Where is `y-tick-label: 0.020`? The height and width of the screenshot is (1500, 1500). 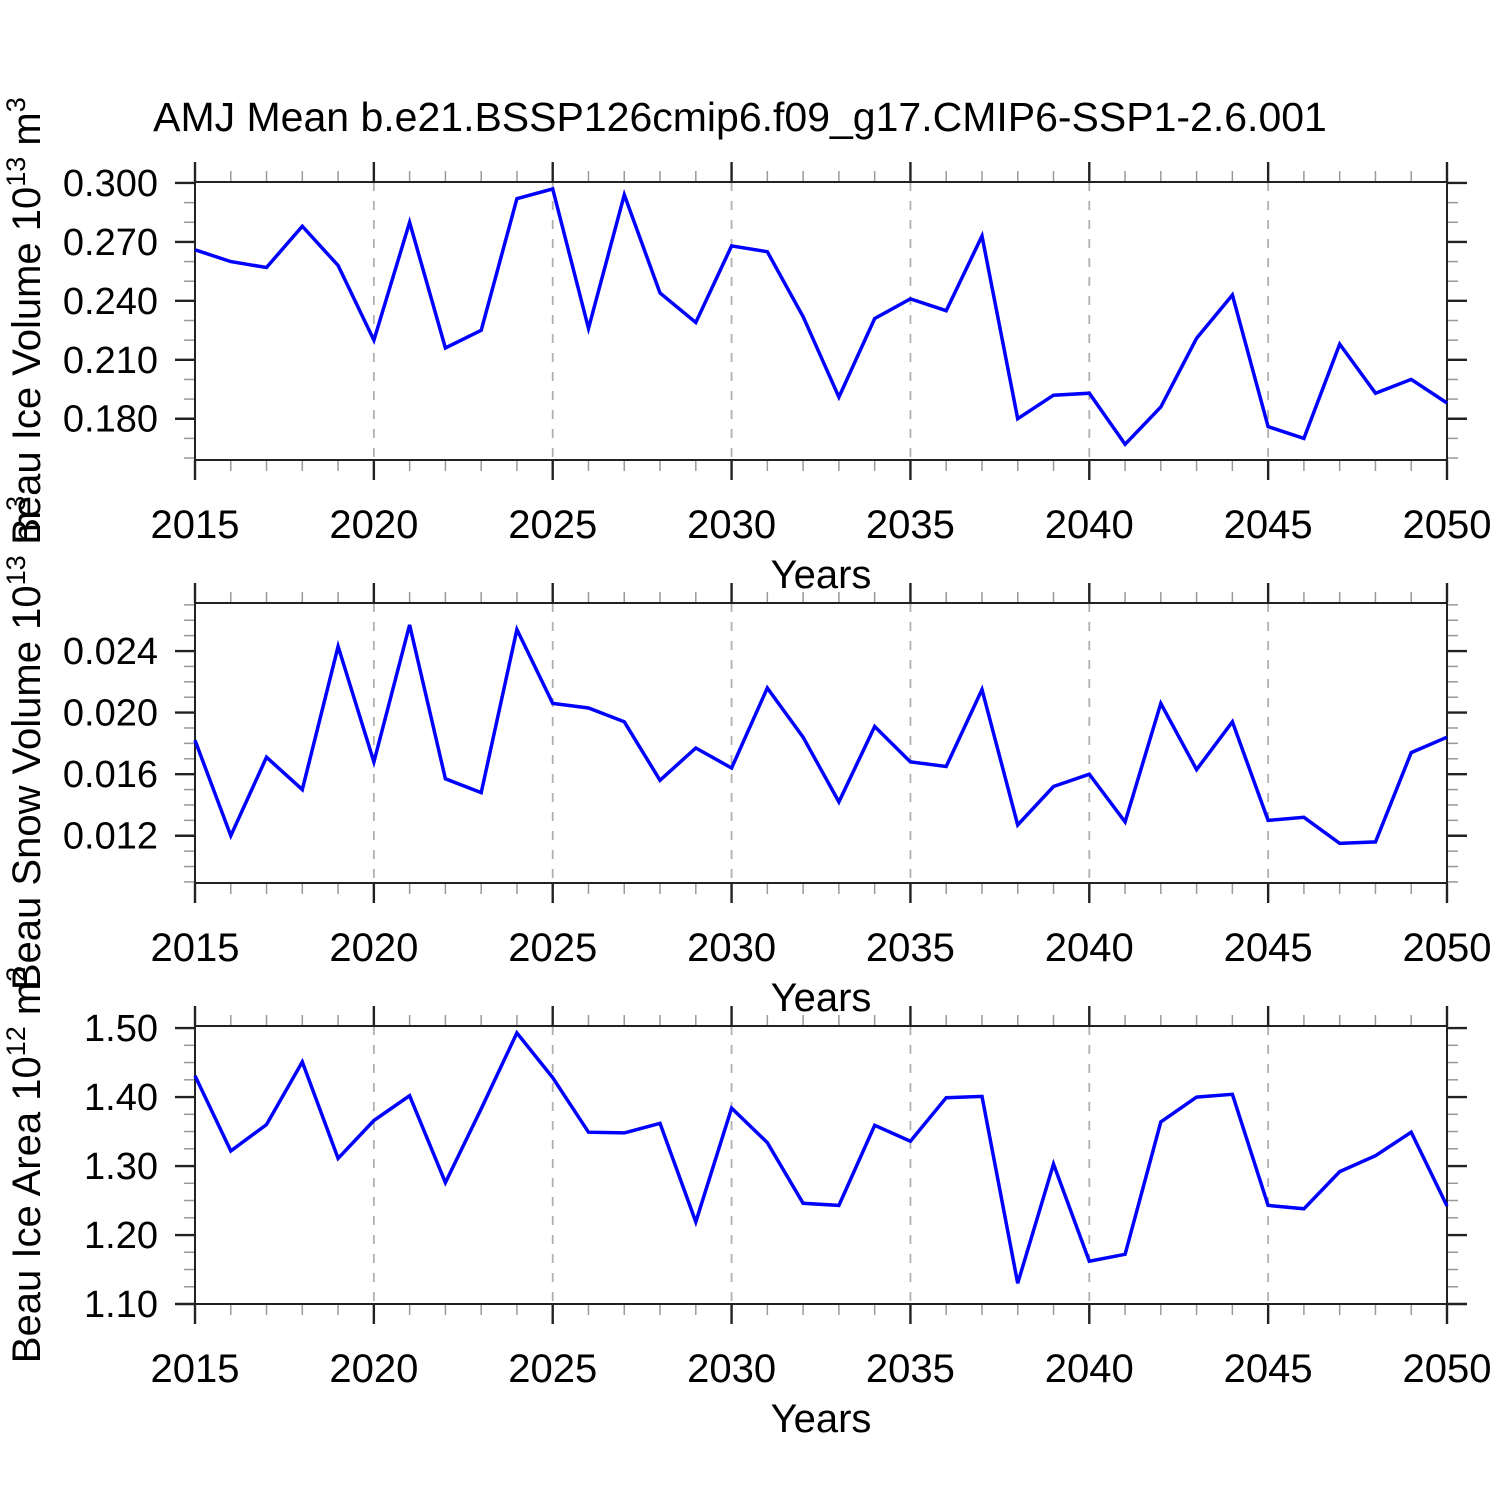 y-tick-label: 0.020 is located at coordinates (110, 714).